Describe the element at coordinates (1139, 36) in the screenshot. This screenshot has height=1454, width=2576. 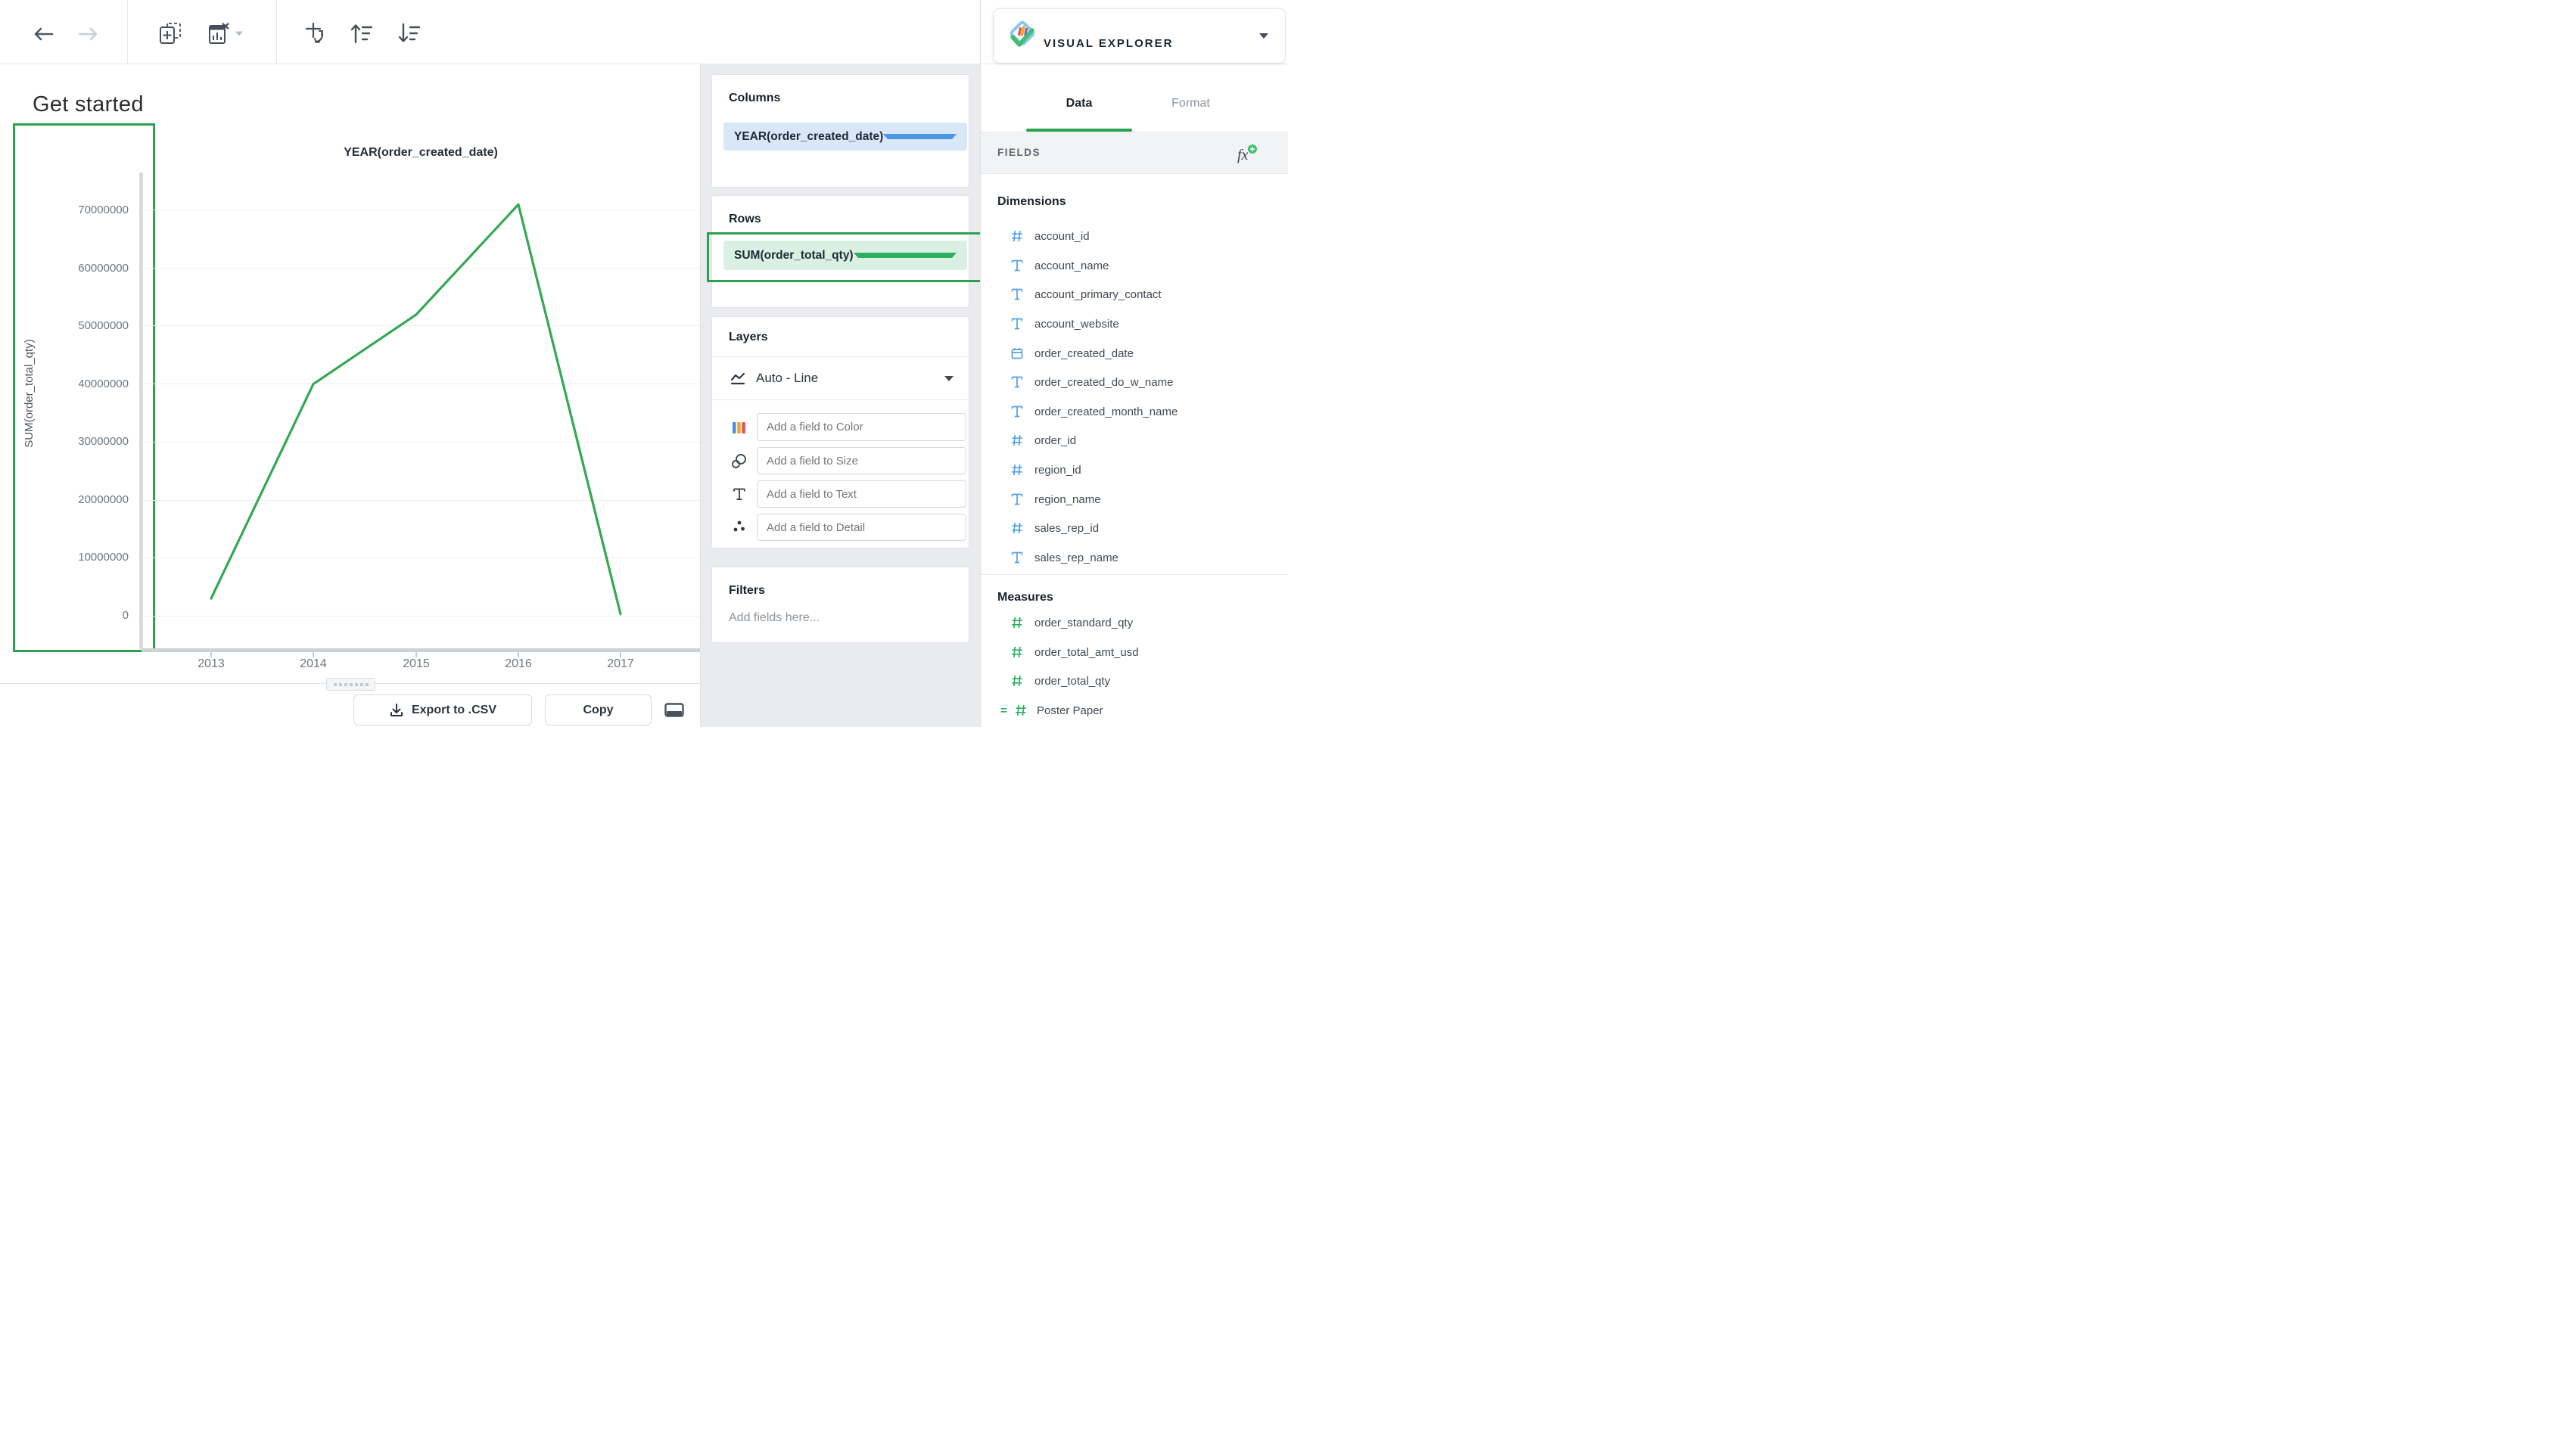
I see `app-switcher-dropdown: VISUAL EXPLORER` at that location.